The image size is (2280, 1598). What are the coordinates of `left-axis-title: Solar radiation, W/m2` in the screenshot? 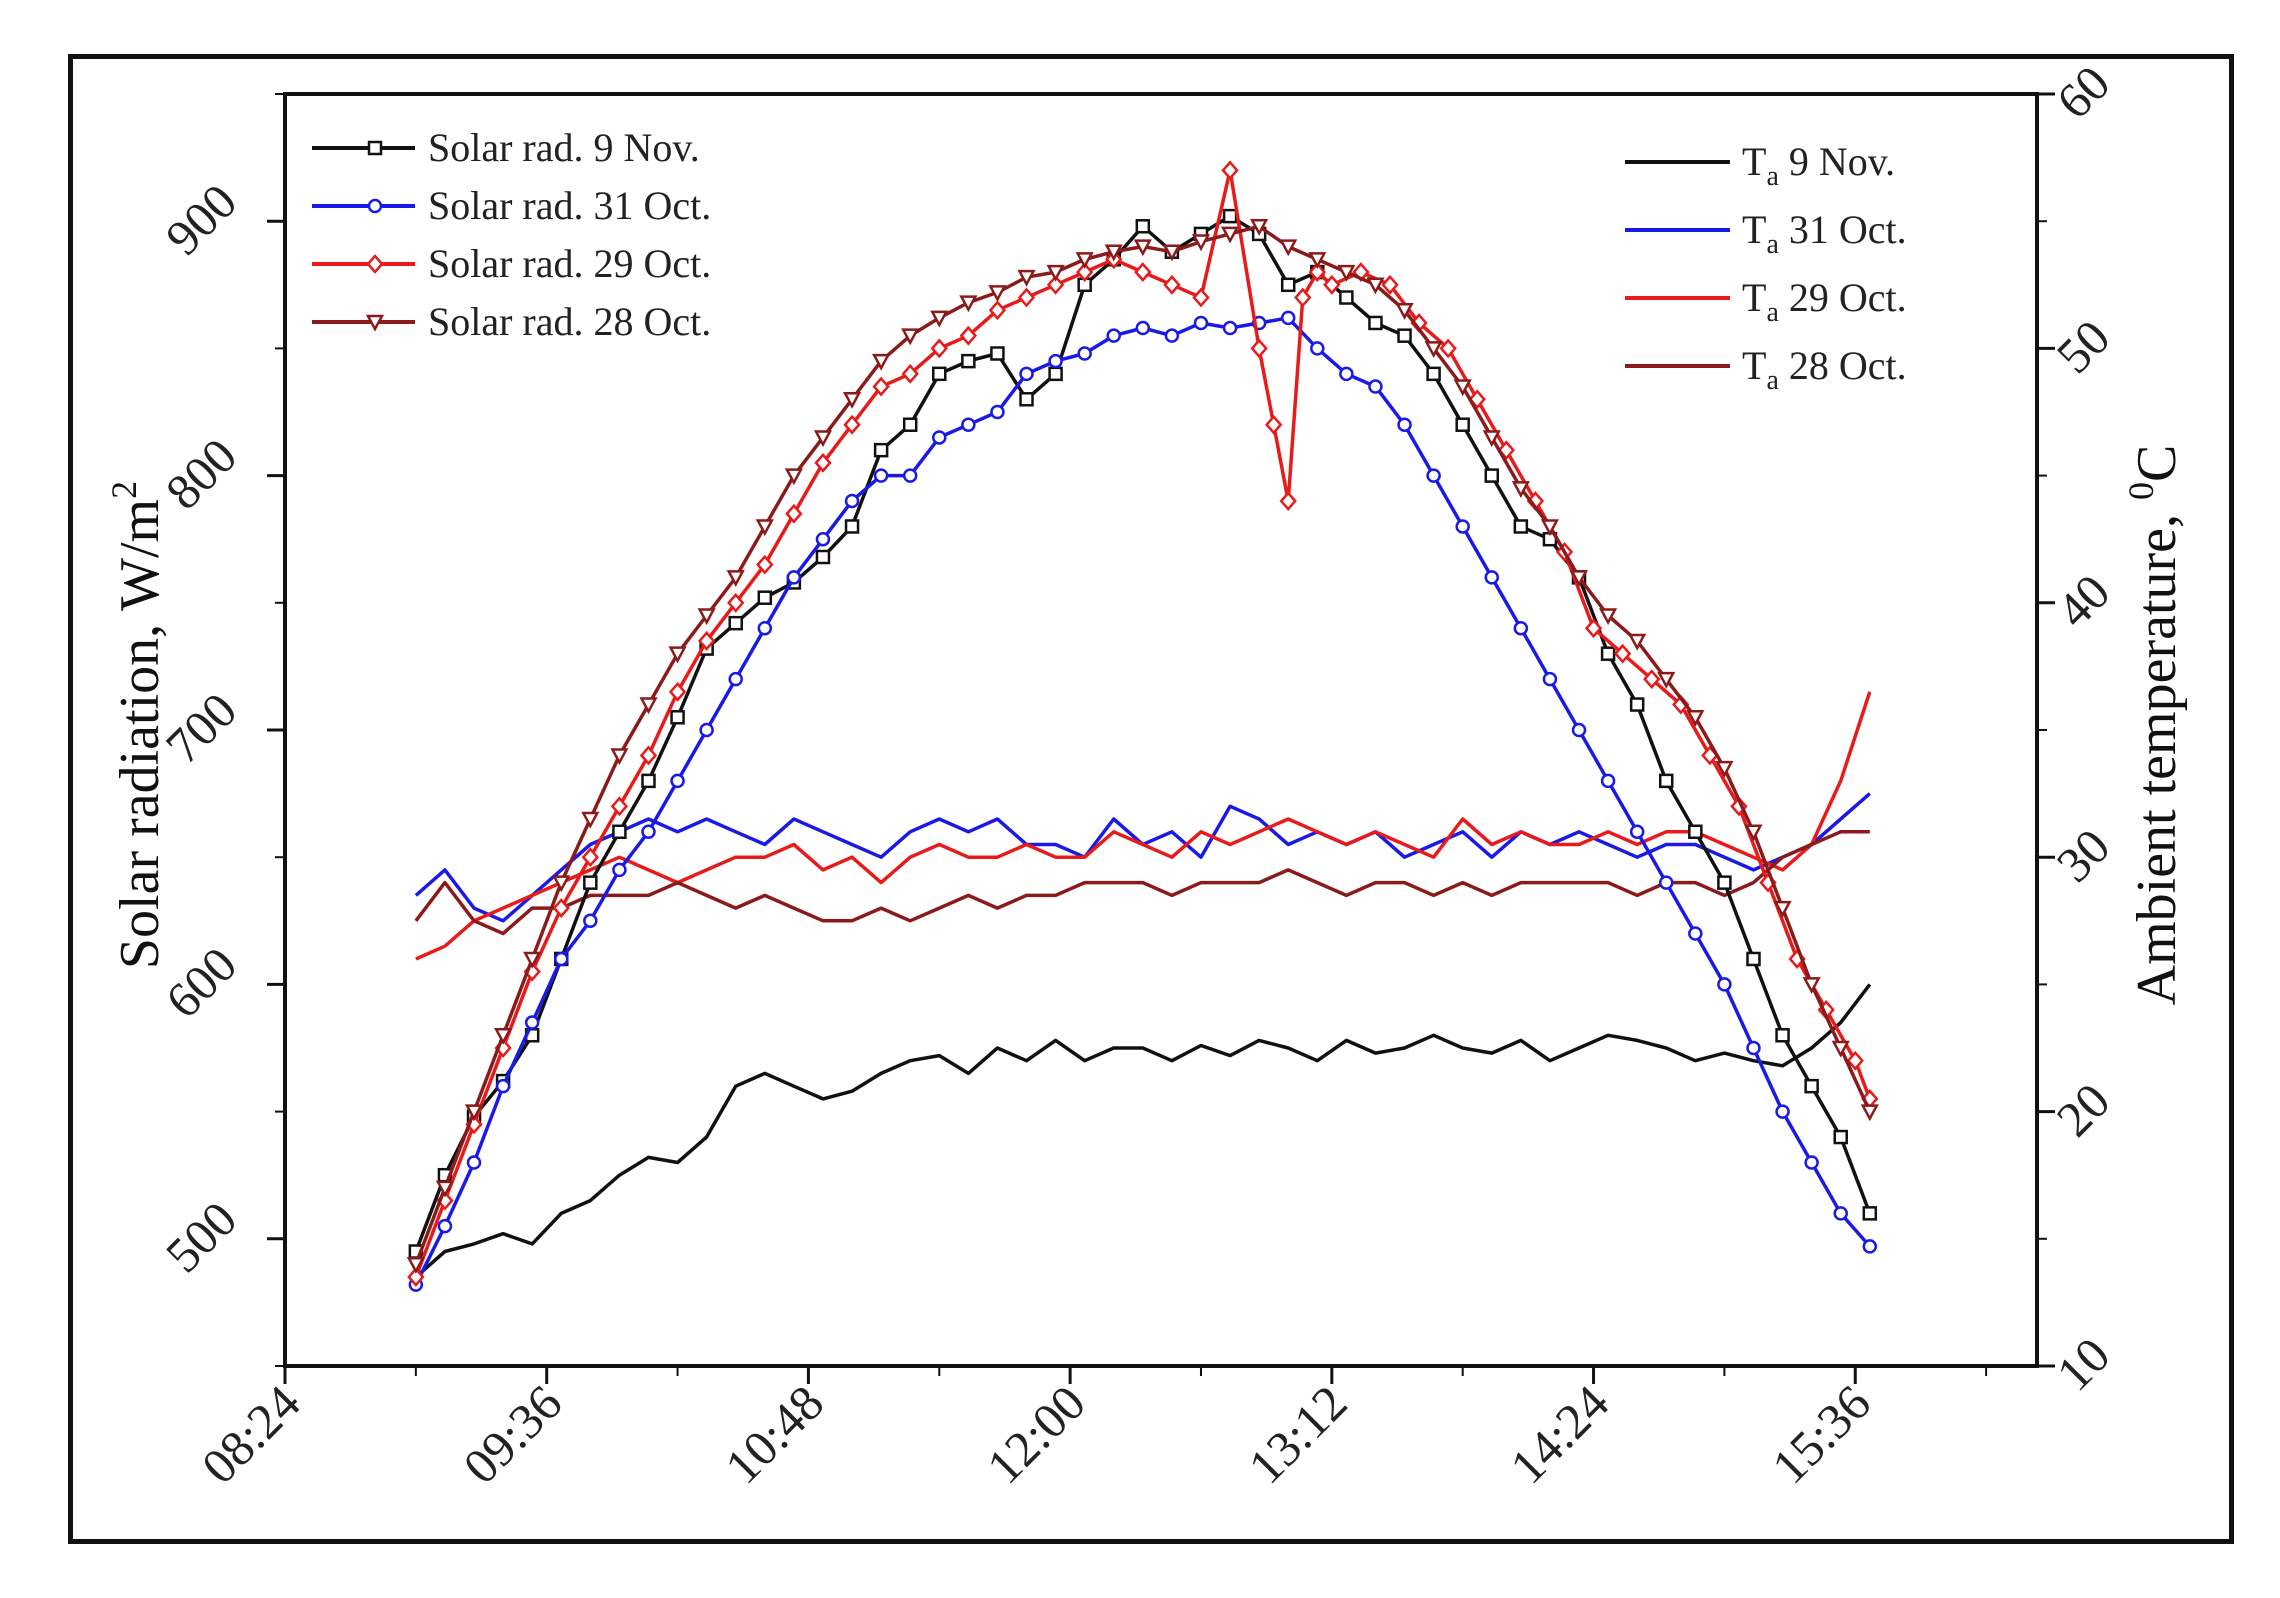 It's located at (137, 725).